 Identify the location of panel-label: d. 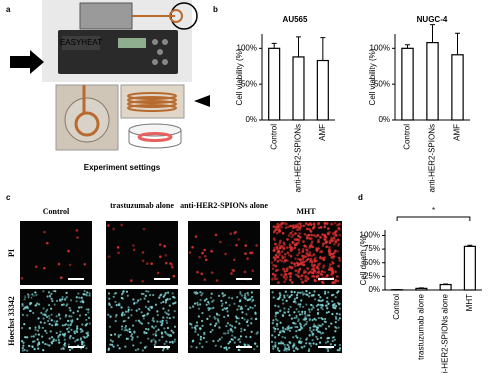
(360, 197).